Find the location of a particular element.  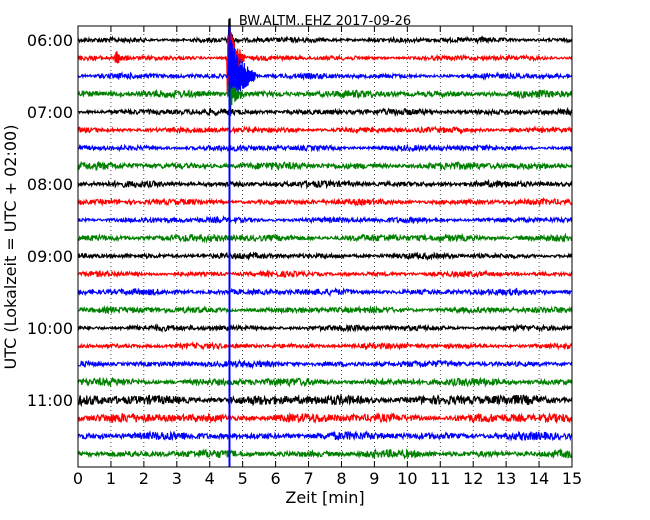

x-tick-label: 9 is located at coordinates (374, 478).